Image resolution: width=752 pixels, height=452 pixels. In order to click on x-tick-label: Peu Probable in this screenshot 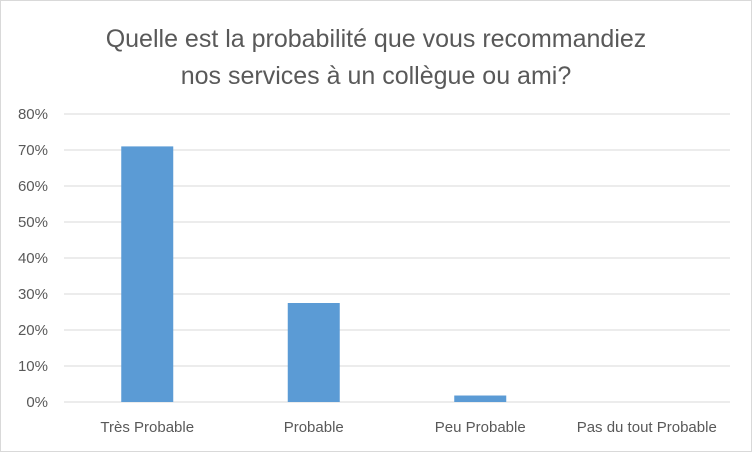, I will do `click(480, 427)`.